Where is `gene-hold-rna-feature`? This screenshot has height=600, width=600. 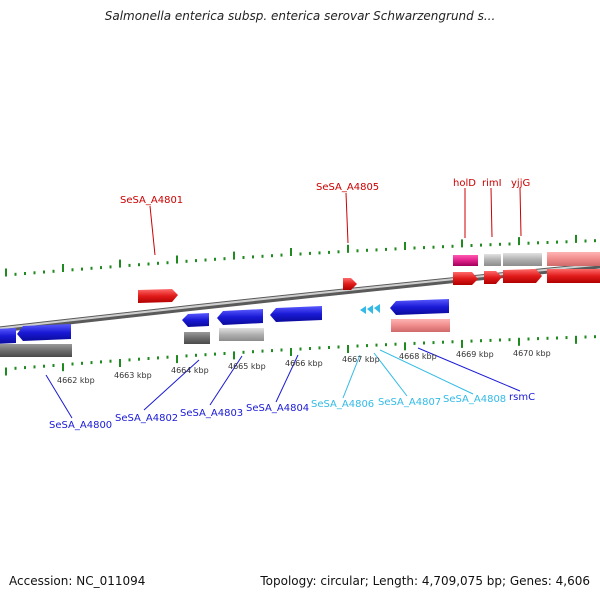
gene-hold-rna-feature is located at coordinates (465, 260).